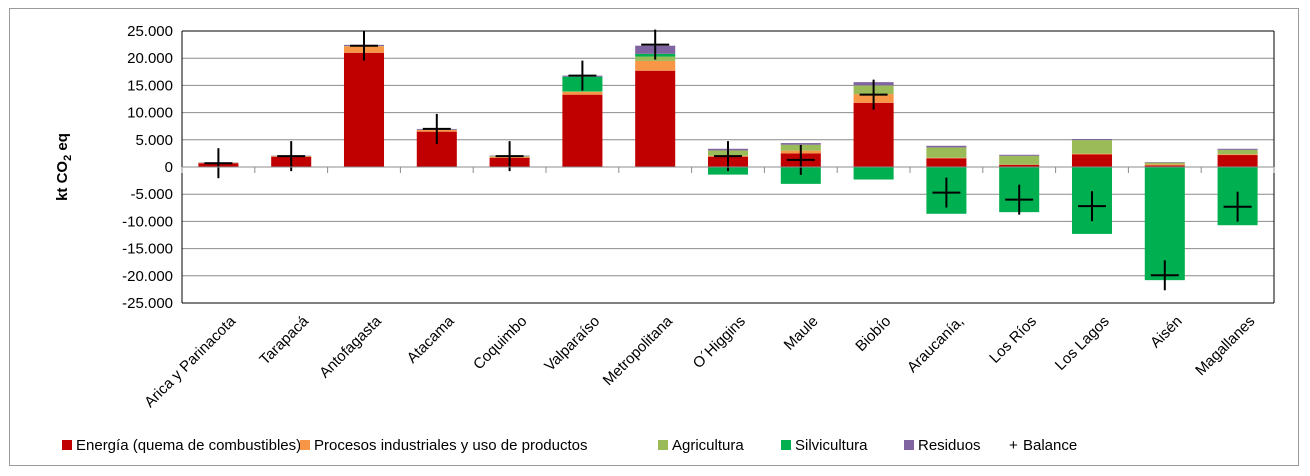  I want to click on x-tick-label: Coquimbo, so click(500, 343).